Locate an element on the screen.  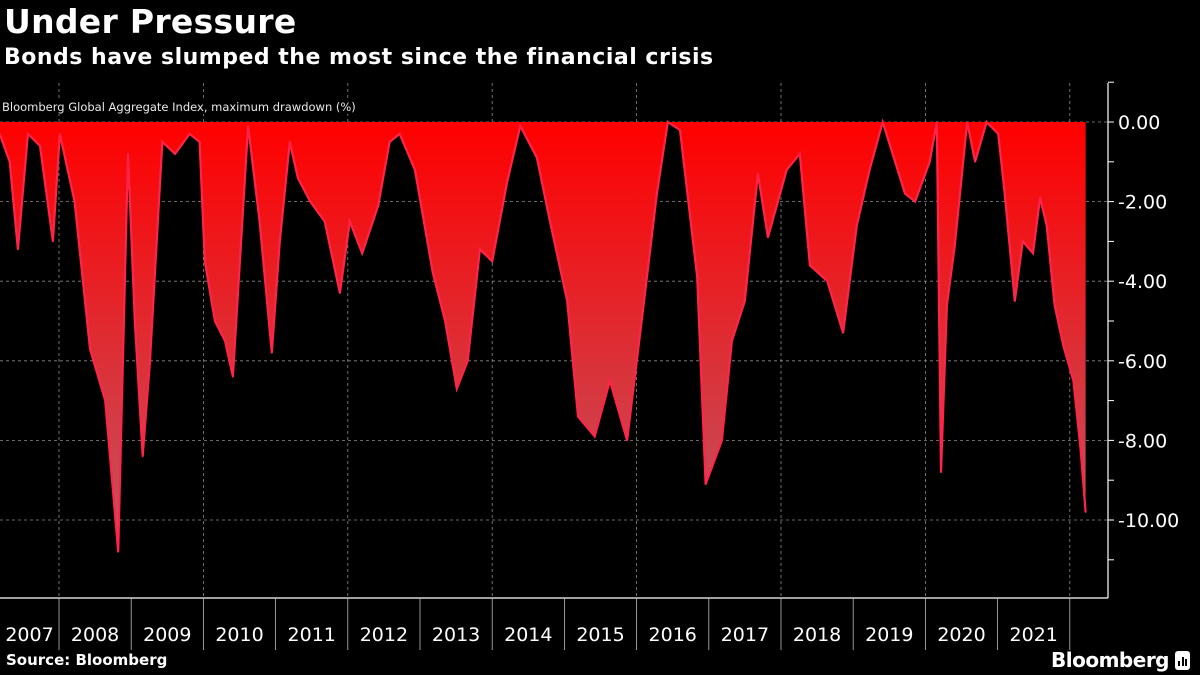
x-tick-label: 2019 is located at coordinates (889, 635).